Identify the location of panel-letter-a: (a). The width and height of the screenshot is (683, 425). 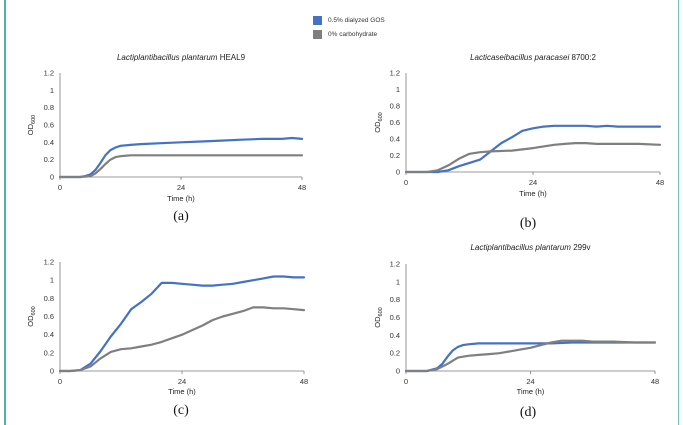
(181, 216).